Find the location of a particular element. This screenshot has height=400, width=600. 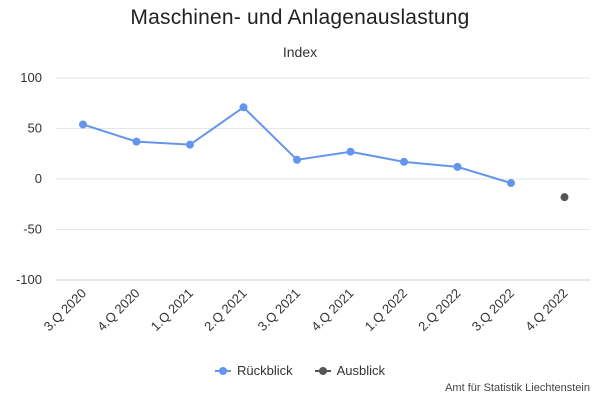

x-tick-label: 3.Q 2020 is located at coordinates (65, 310).